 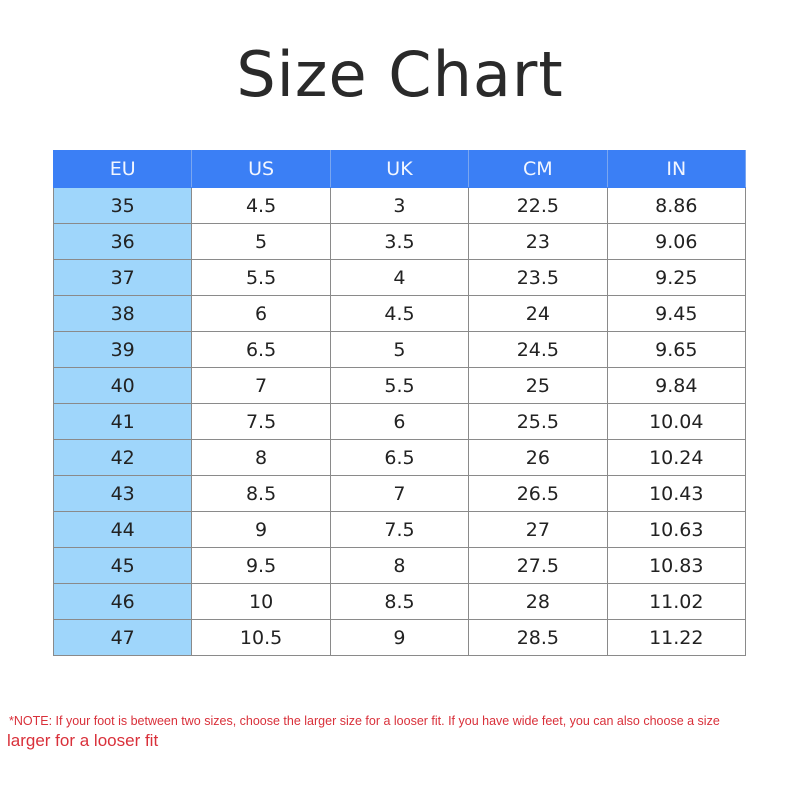 I want to click on cell-cm: 25, so click(x=538, y=385).